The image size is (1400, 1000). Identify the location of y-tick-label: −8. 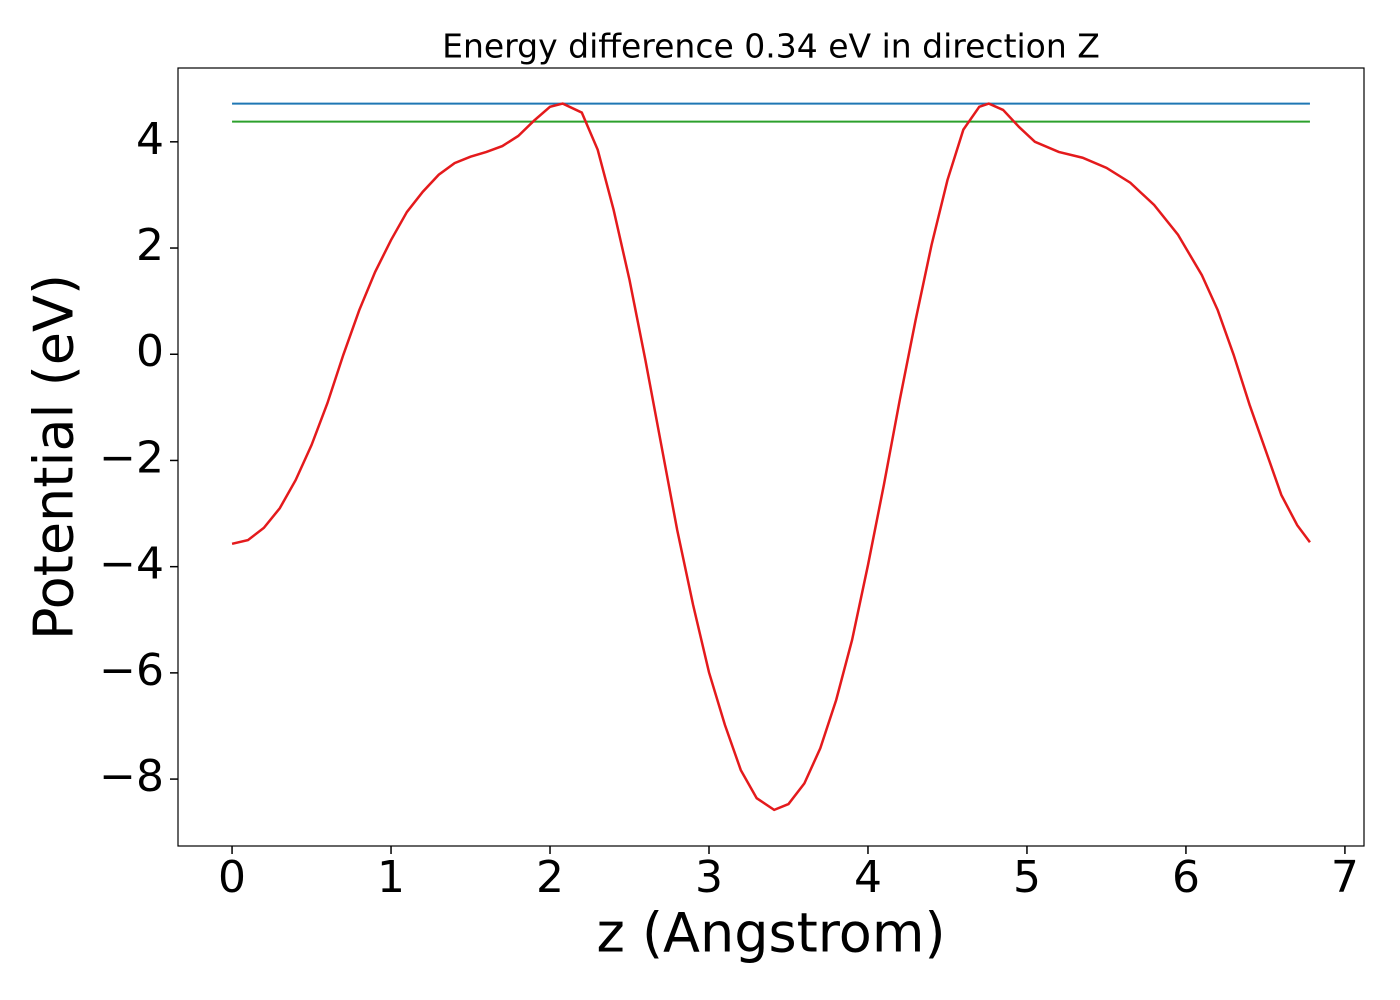
(131, 776).